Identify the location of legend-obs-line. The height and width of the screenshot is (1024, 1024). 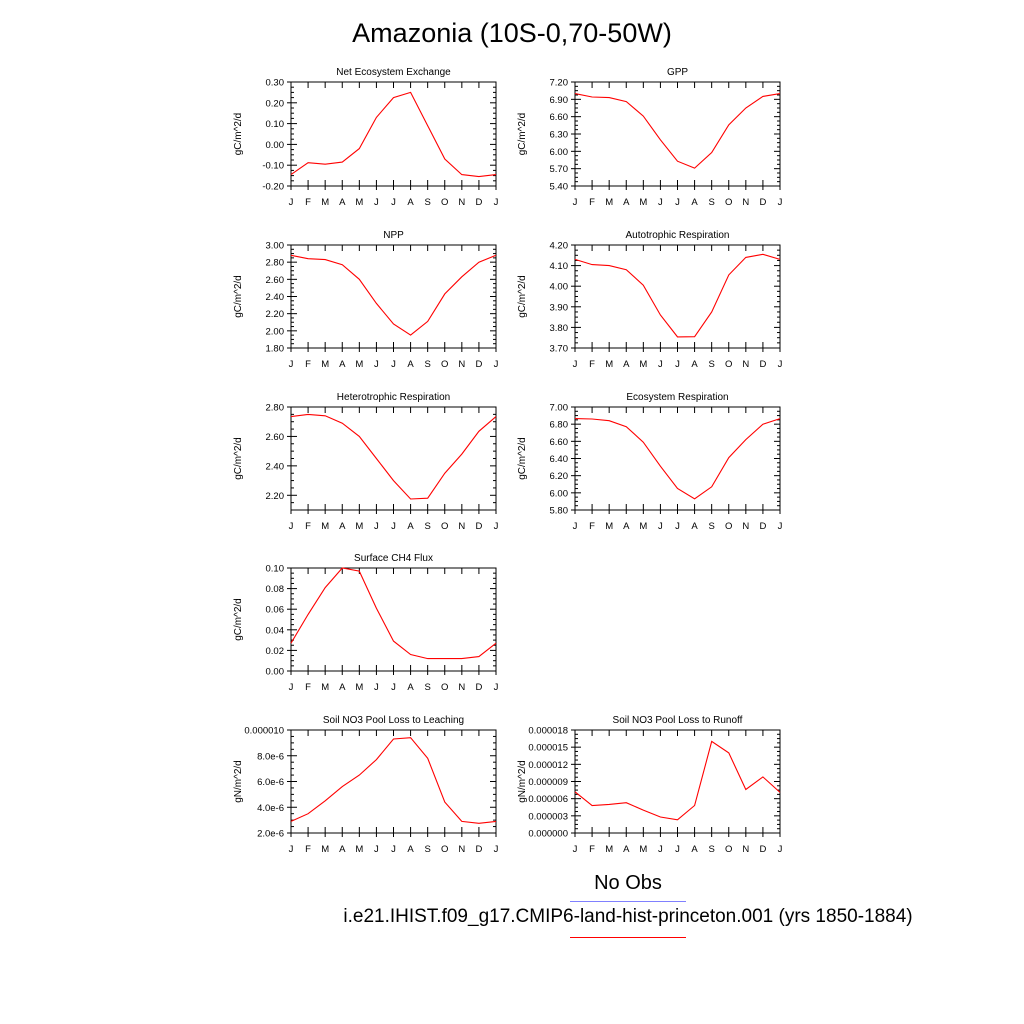
(628, 901).